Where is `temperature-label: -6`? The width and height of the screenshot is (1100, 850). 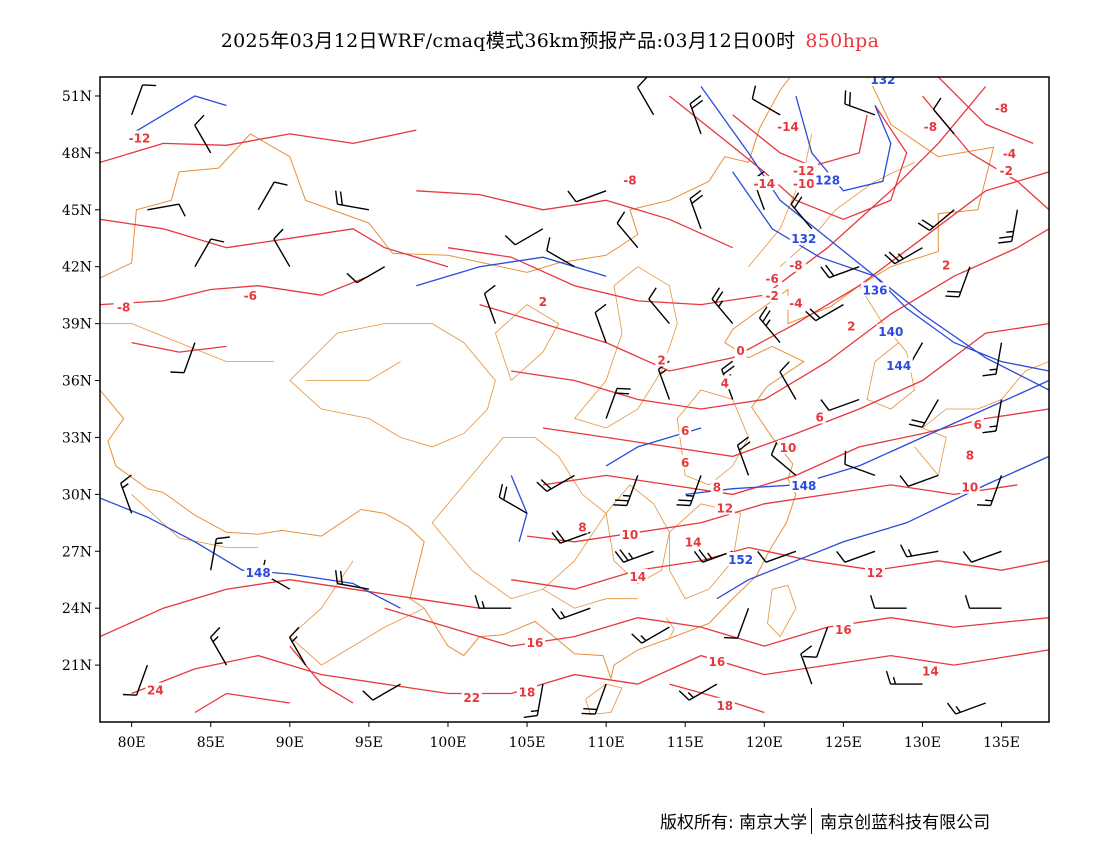
temperature-label: -6 is located at coordinates (250, 296).